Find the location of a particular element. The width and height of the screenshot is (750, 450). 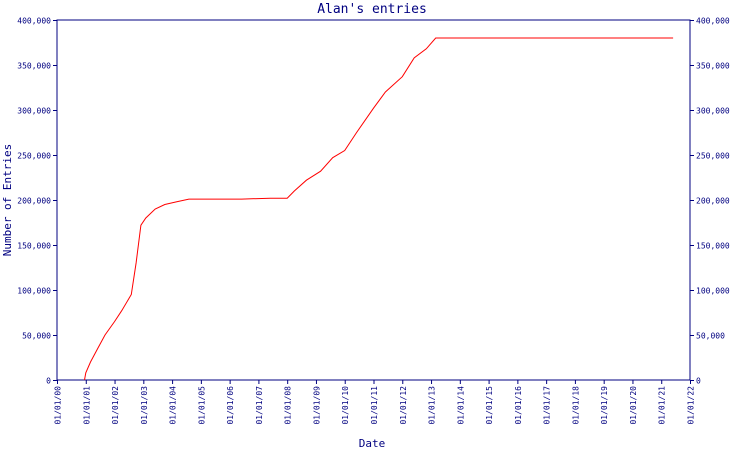

y-tick-label-left: 0 is located at coordinates (48, 381).